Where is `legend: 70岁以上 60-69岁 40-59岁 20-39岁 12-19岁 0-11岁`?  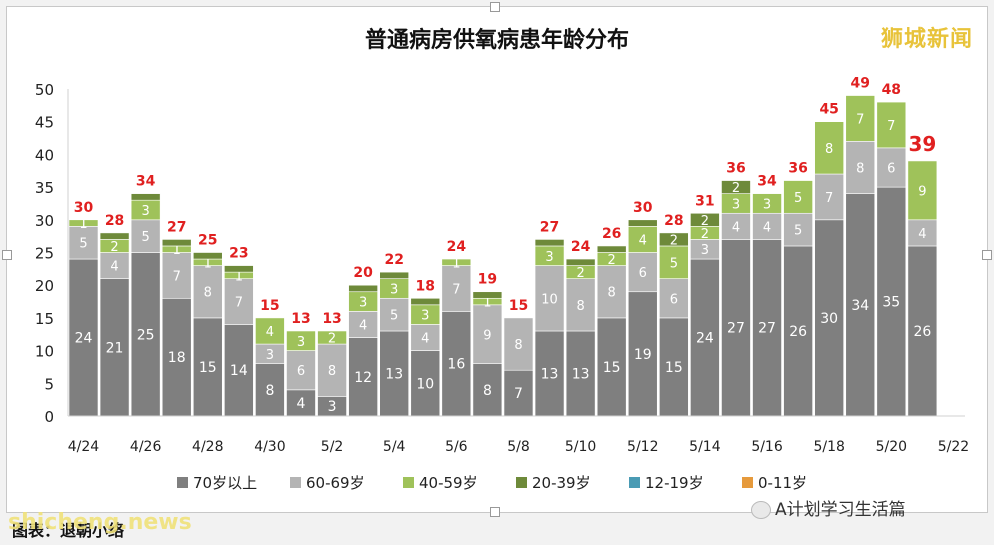
legend: 70岁以上 60-69岁 40-59岁 20-39岁 12-19岁 0-11岁 is located at coordinates (492, 483).